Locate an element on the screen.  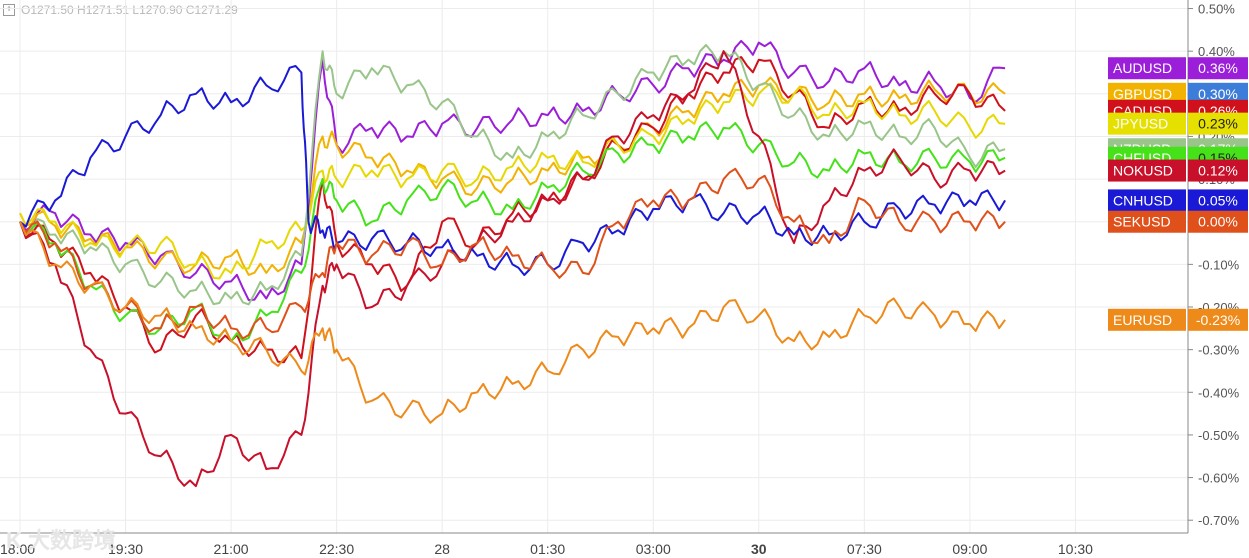
legend-tag-value: 0.12% is located at coordinates (1218, 171).